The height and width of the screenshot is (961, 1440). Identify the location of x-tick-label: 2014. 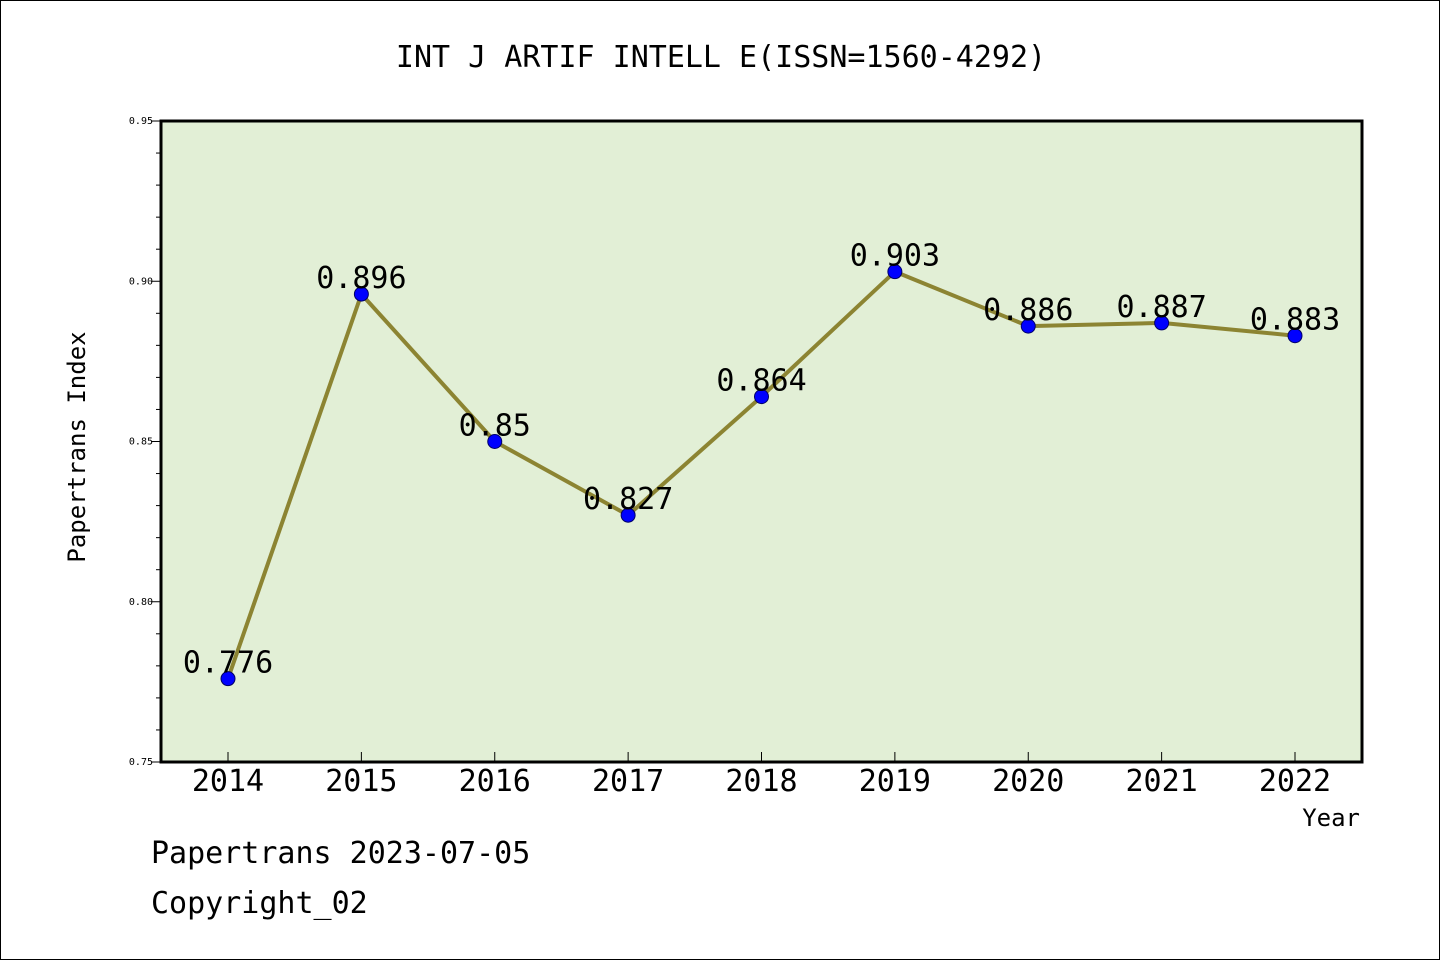
(228, 781).